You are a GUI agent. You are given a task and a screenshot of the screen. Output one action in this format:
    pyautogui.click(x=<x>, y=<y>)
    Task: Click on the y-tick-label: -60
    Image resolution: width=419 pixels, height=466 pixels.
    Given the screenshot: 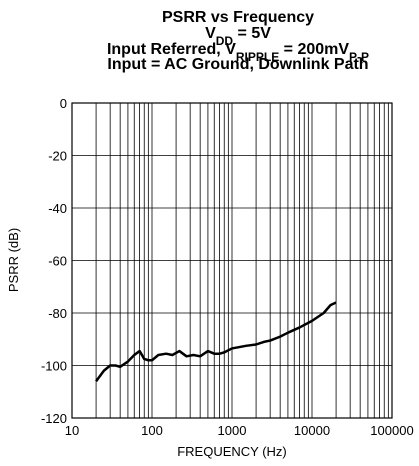 What is the action you would take?
    pyautogui.click(x=57, y=261)
    